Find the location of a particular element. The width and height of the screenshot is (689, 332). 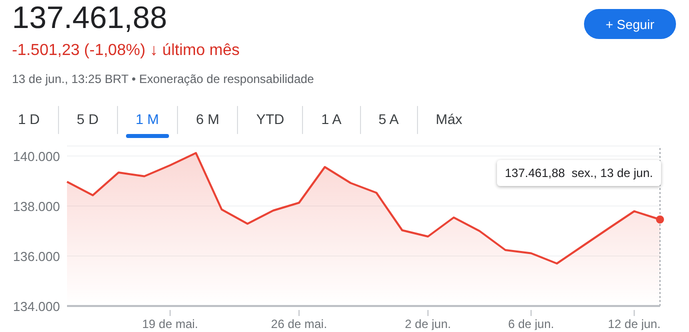

text: 5 A is located at coordinates (388, 120).